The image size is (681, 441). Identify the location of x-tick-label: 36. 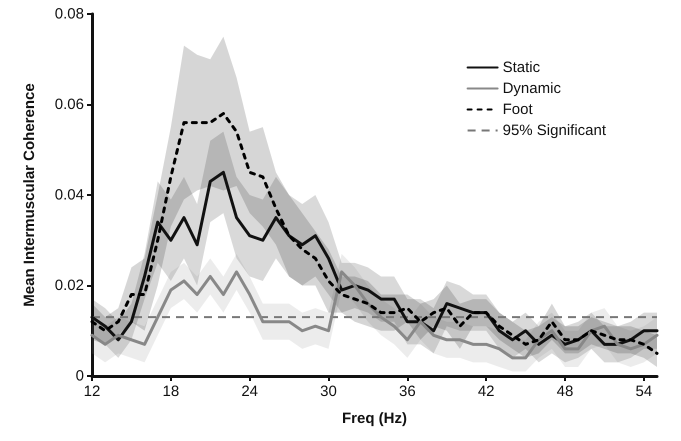
(407, 391).